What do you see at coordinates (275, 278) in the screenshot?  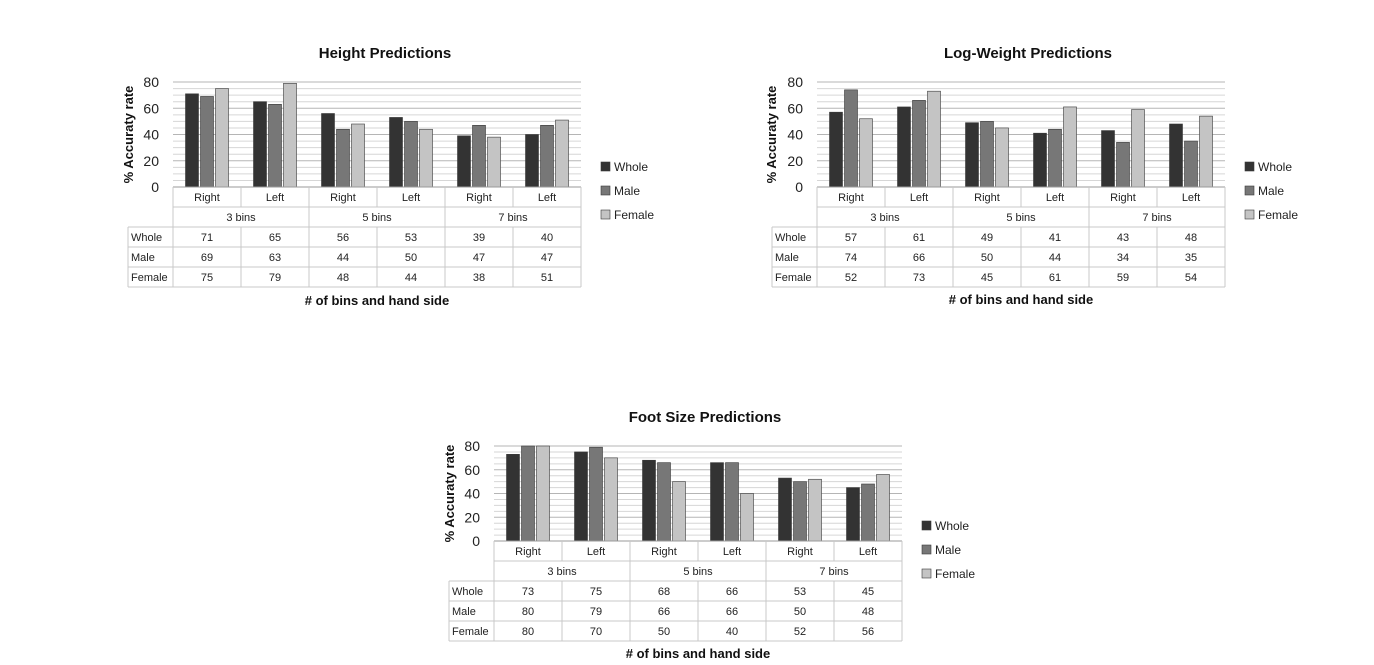 I see `table-cell: 79` at bounding box center [275, 278].